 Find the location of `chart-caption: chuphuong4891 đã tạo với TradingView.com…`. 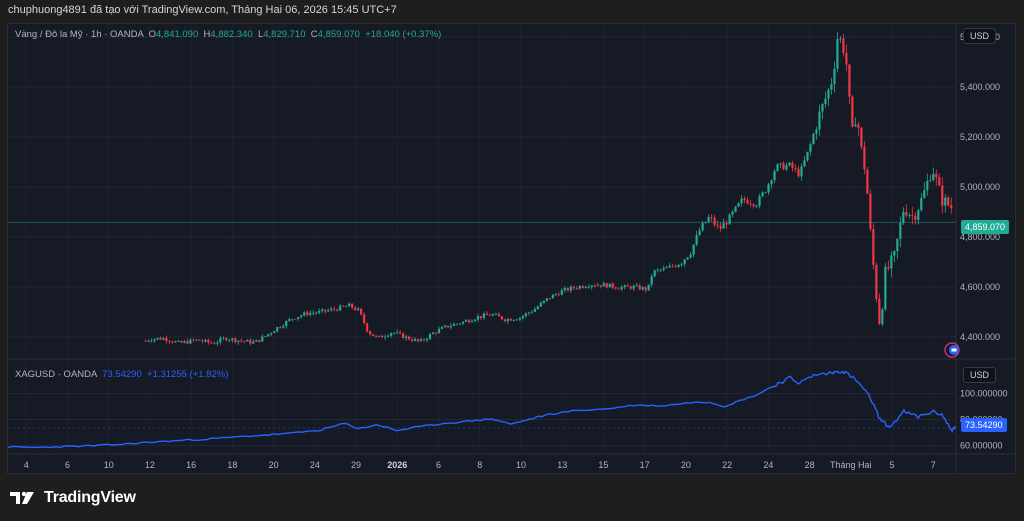

chart-caption: chuphuong4891 đã tạo với TradingView.com… is located at coordinates (202, 10).